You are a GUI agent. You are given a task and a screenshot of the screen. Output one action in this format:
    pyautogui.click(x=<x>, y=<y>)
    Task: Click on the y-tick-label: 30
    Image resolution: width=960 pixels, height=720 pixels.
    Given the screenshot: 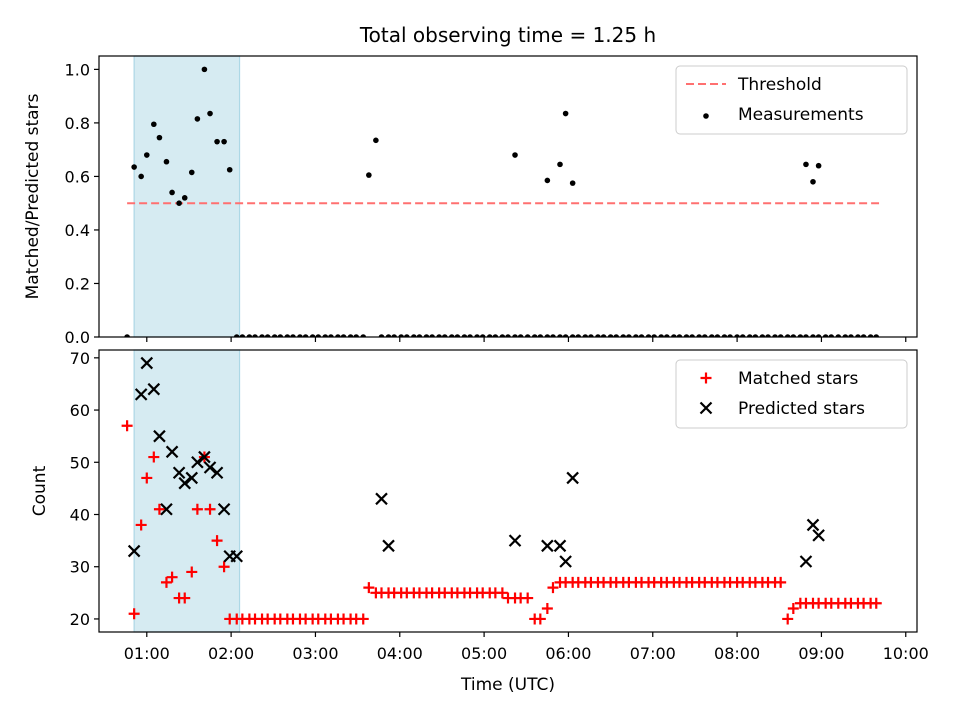 What is the action you would take?
    pyautogui.click(x=80, y=567)
    